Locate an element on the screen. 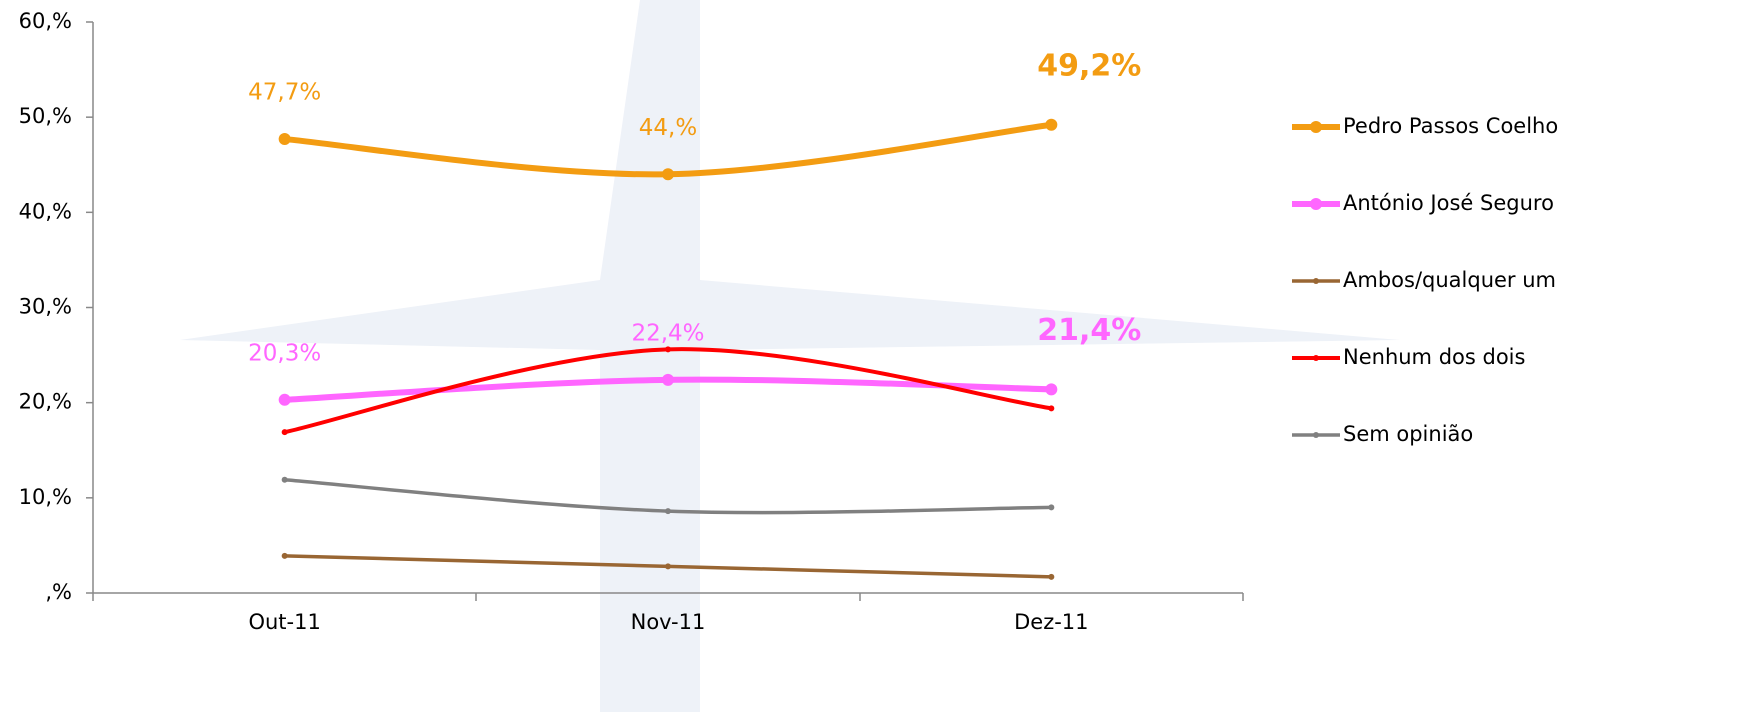  y-tick-label: 10,% is located at coordinates (45, 497).